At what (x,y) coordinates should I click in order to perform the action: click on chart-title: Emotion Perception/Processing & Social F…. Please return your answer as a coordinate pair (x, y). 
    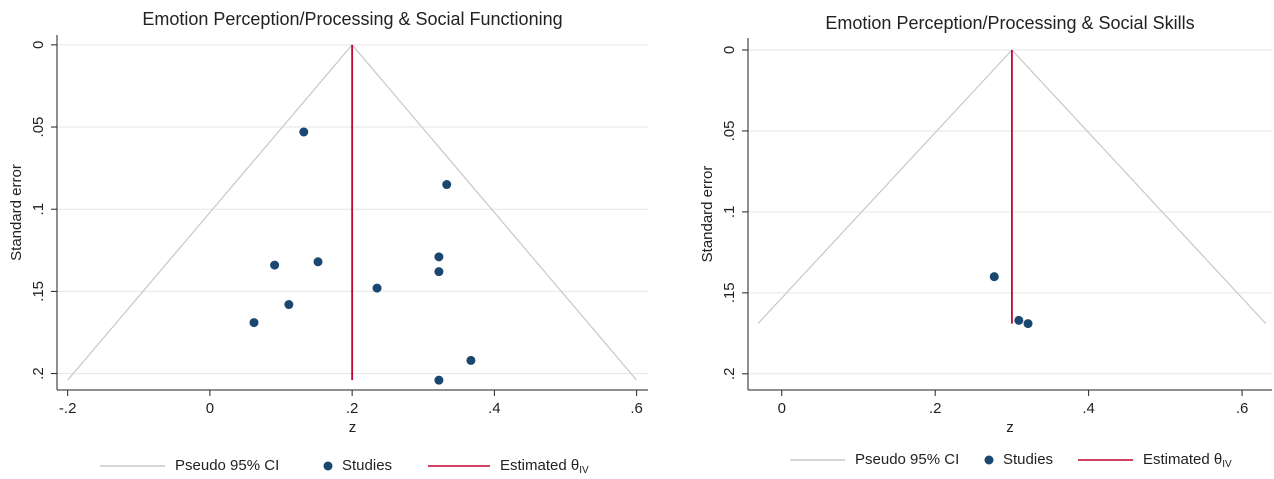
    Looking at the image, I should click on (352, 19).